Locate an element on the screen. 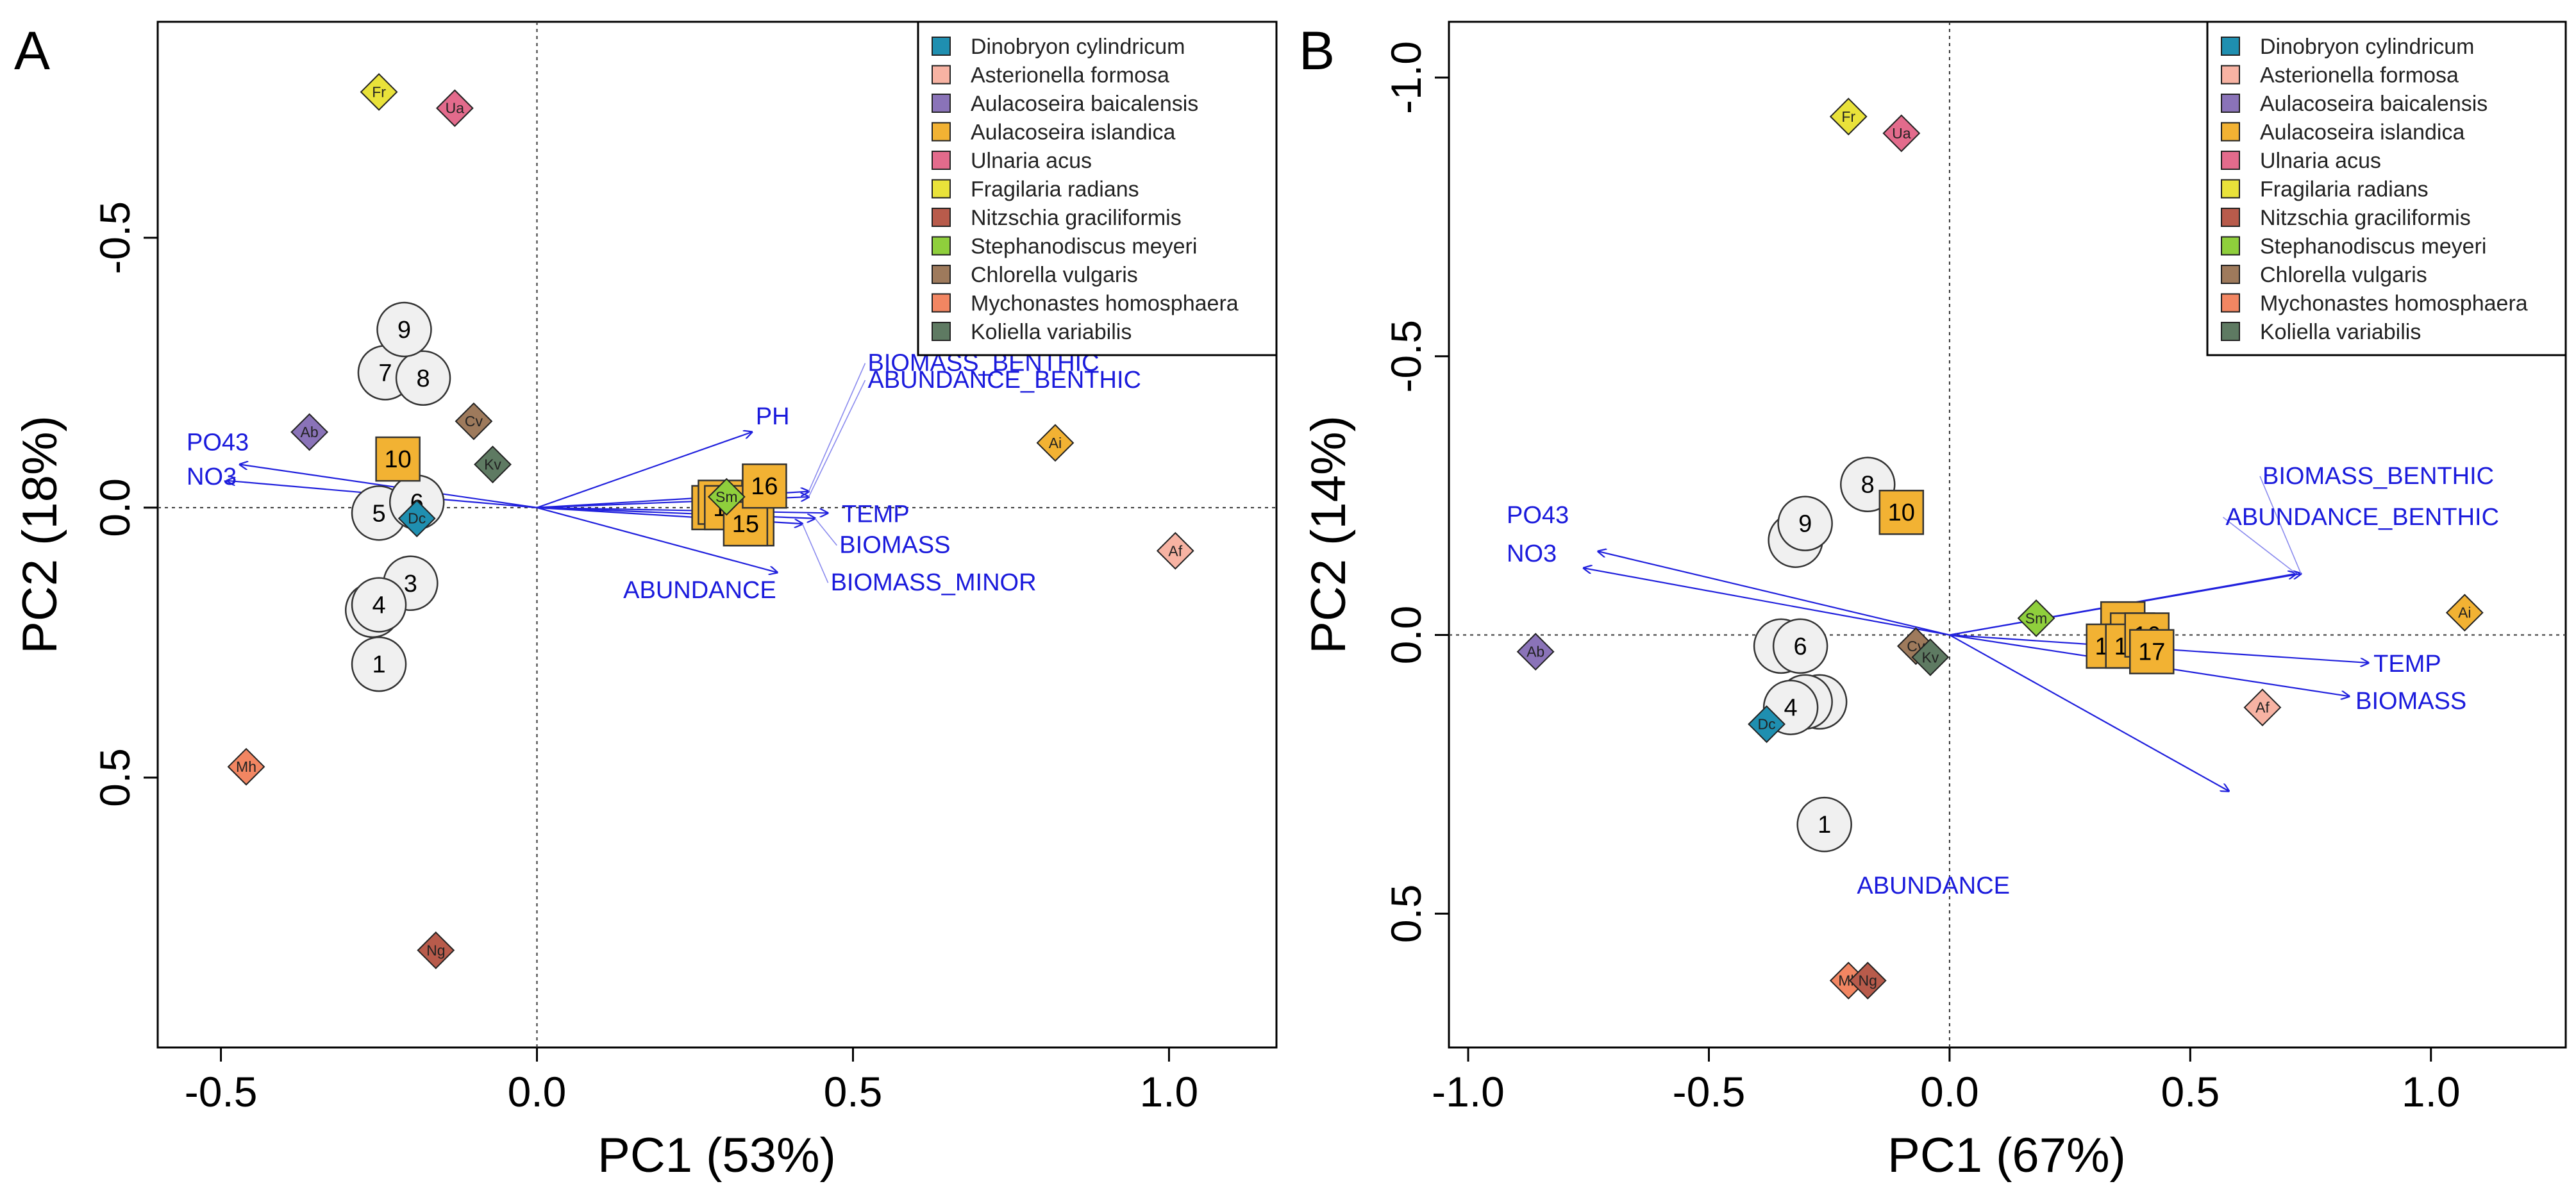 This screenshot has height=1193, width=2576. site-label: 1 is located at coordinates (1824, 825).